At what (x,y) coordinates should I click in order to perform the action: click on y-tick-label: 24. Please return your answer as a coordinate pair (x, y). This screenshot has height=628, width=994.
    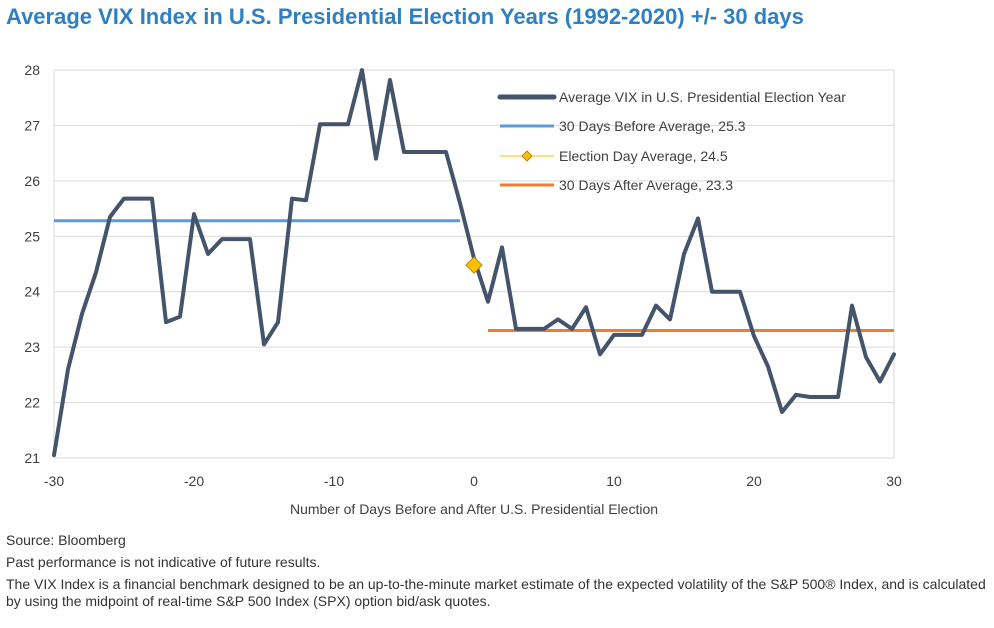
    Looking at the image, I should click on (32, 292).